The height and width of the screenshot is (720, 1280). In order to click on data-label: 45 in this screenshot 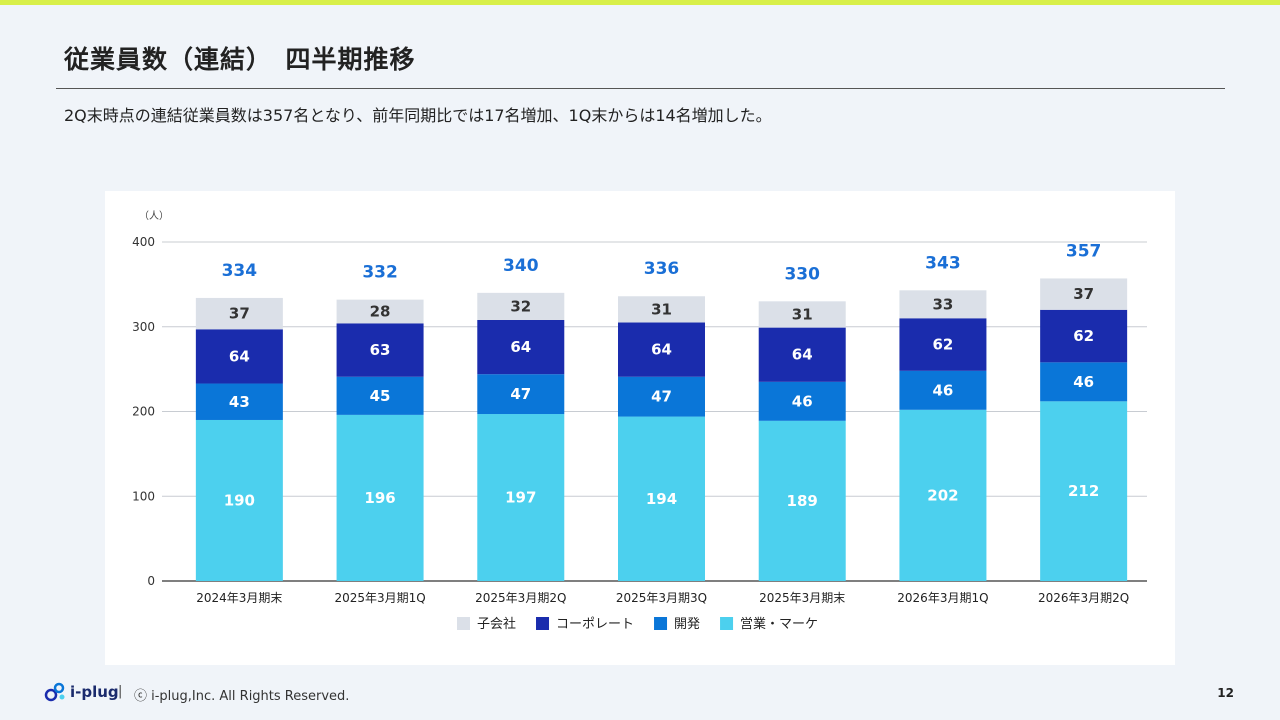, I will do `click(380, 396)`.